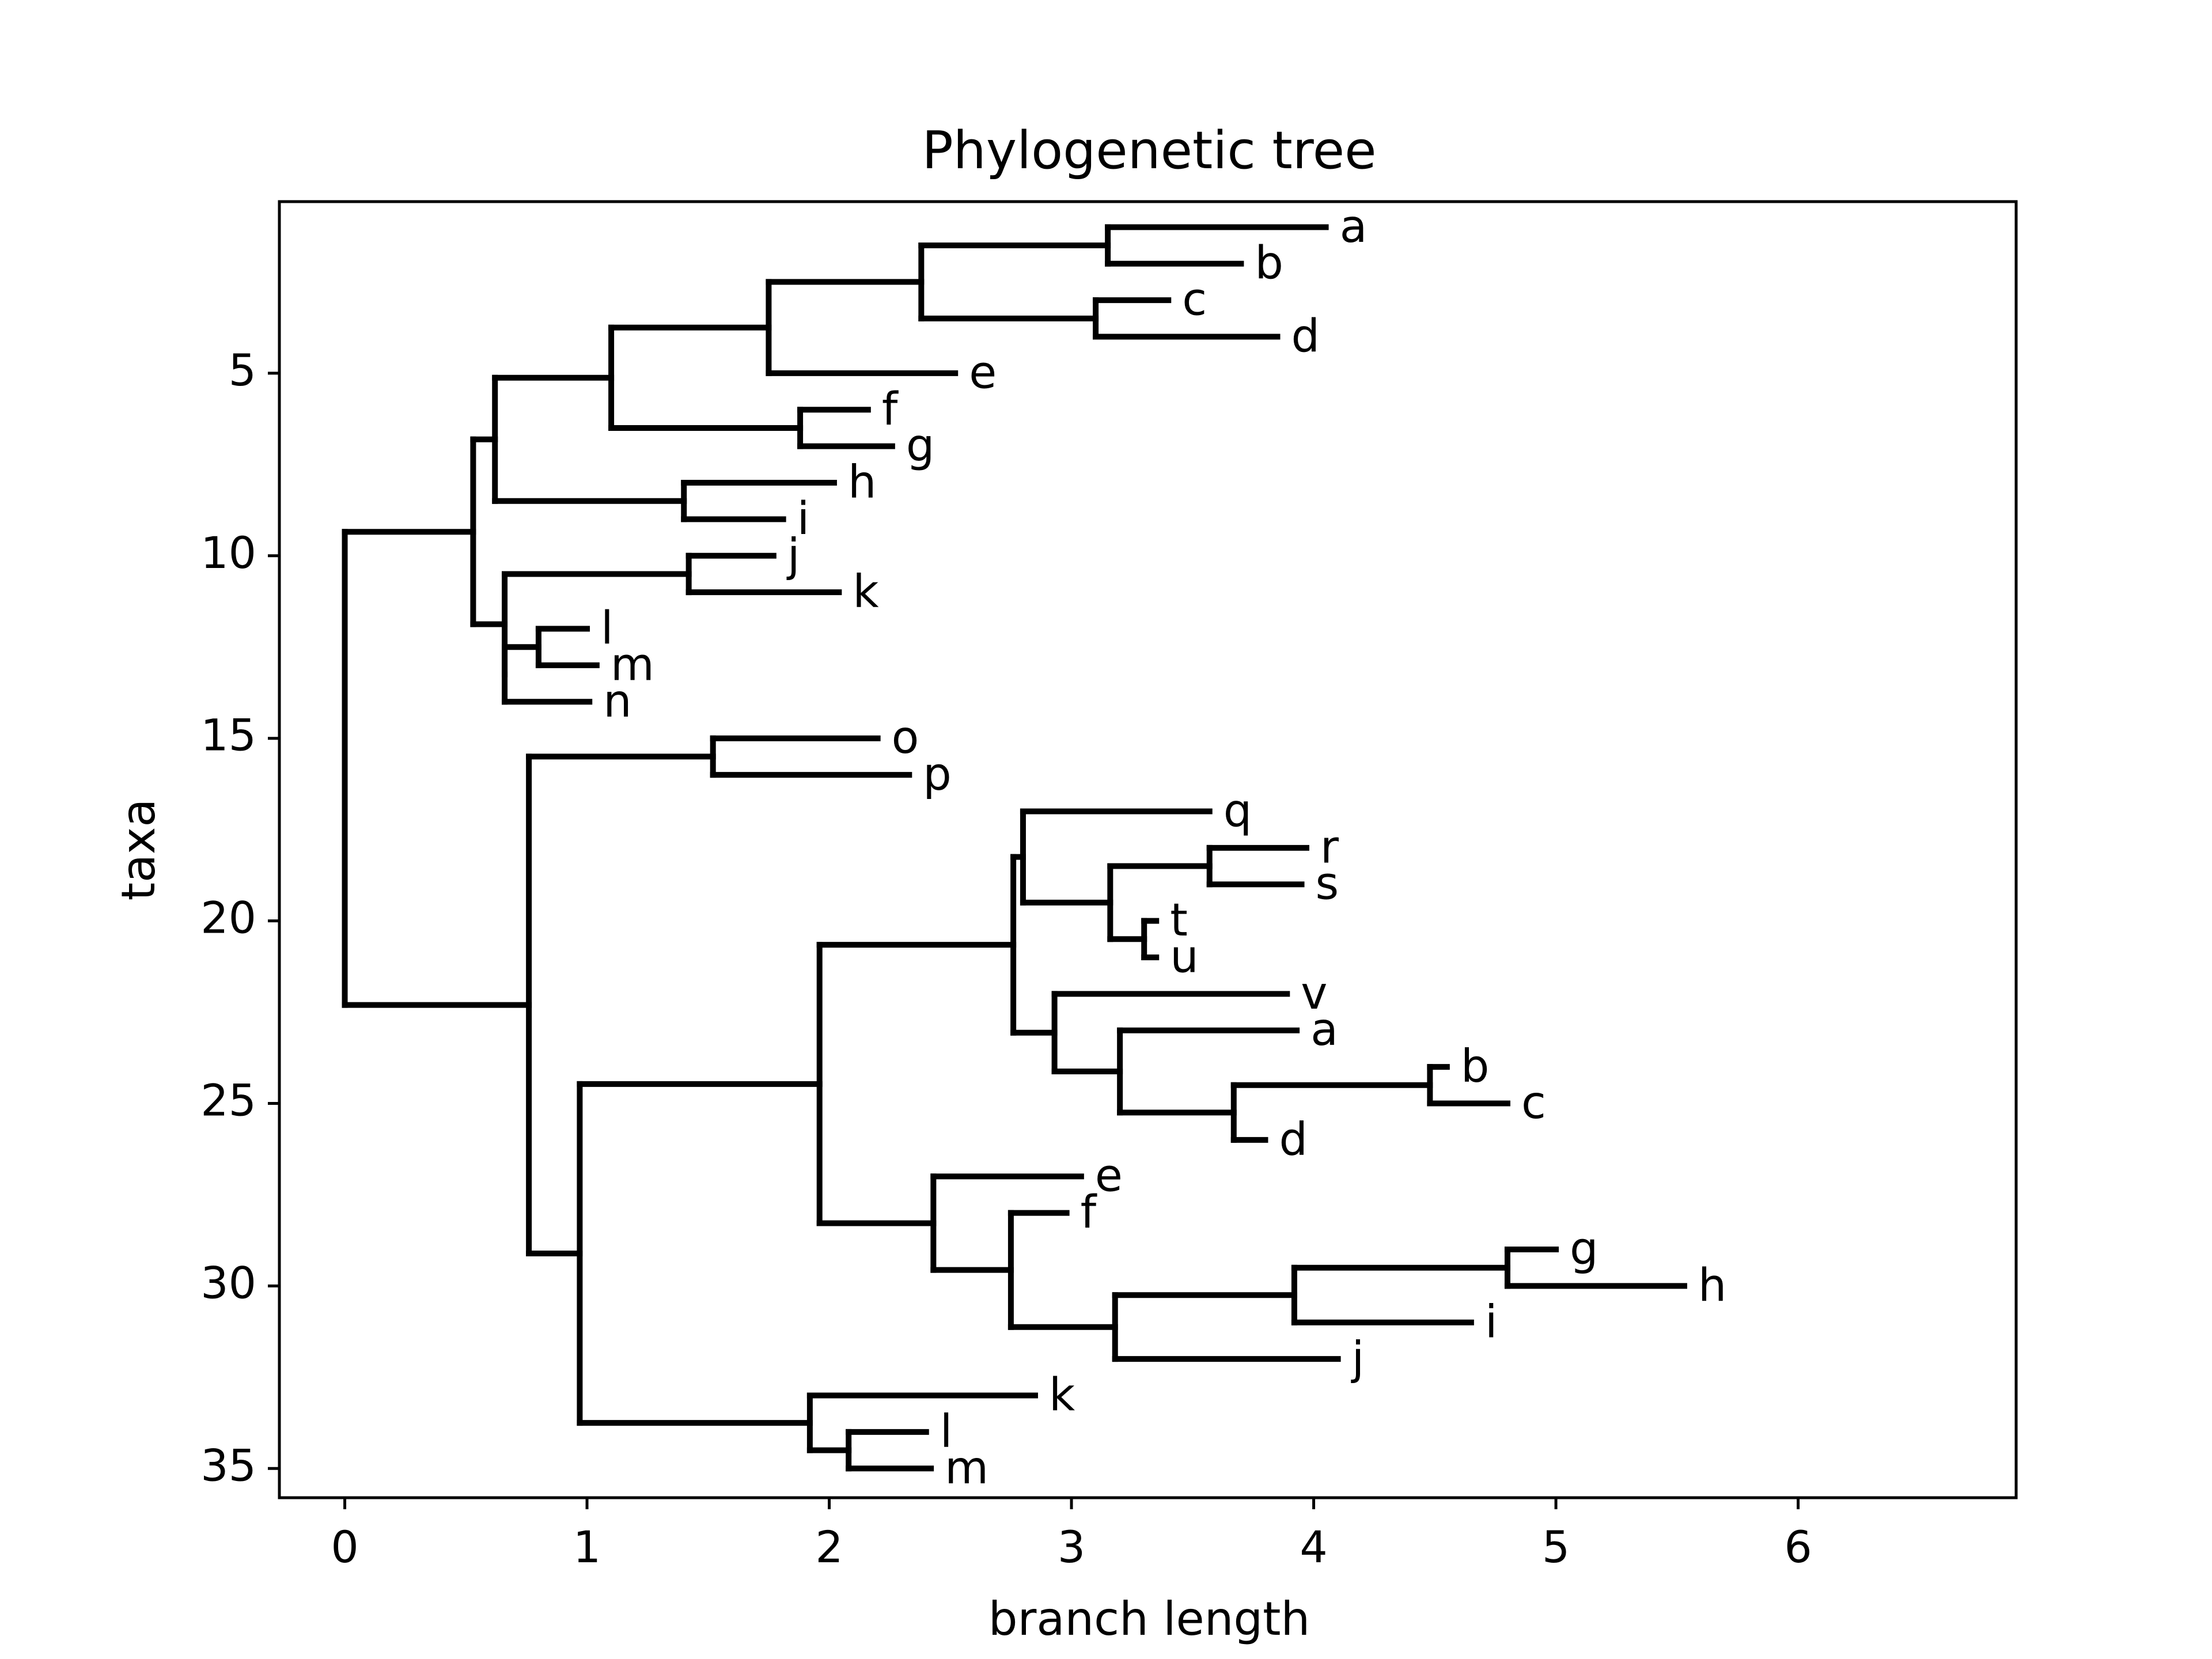  What do you see at coordinates (228, 918) in the screenshot?
I see `y-tick-label: 20` at bounding box center [228, 918].